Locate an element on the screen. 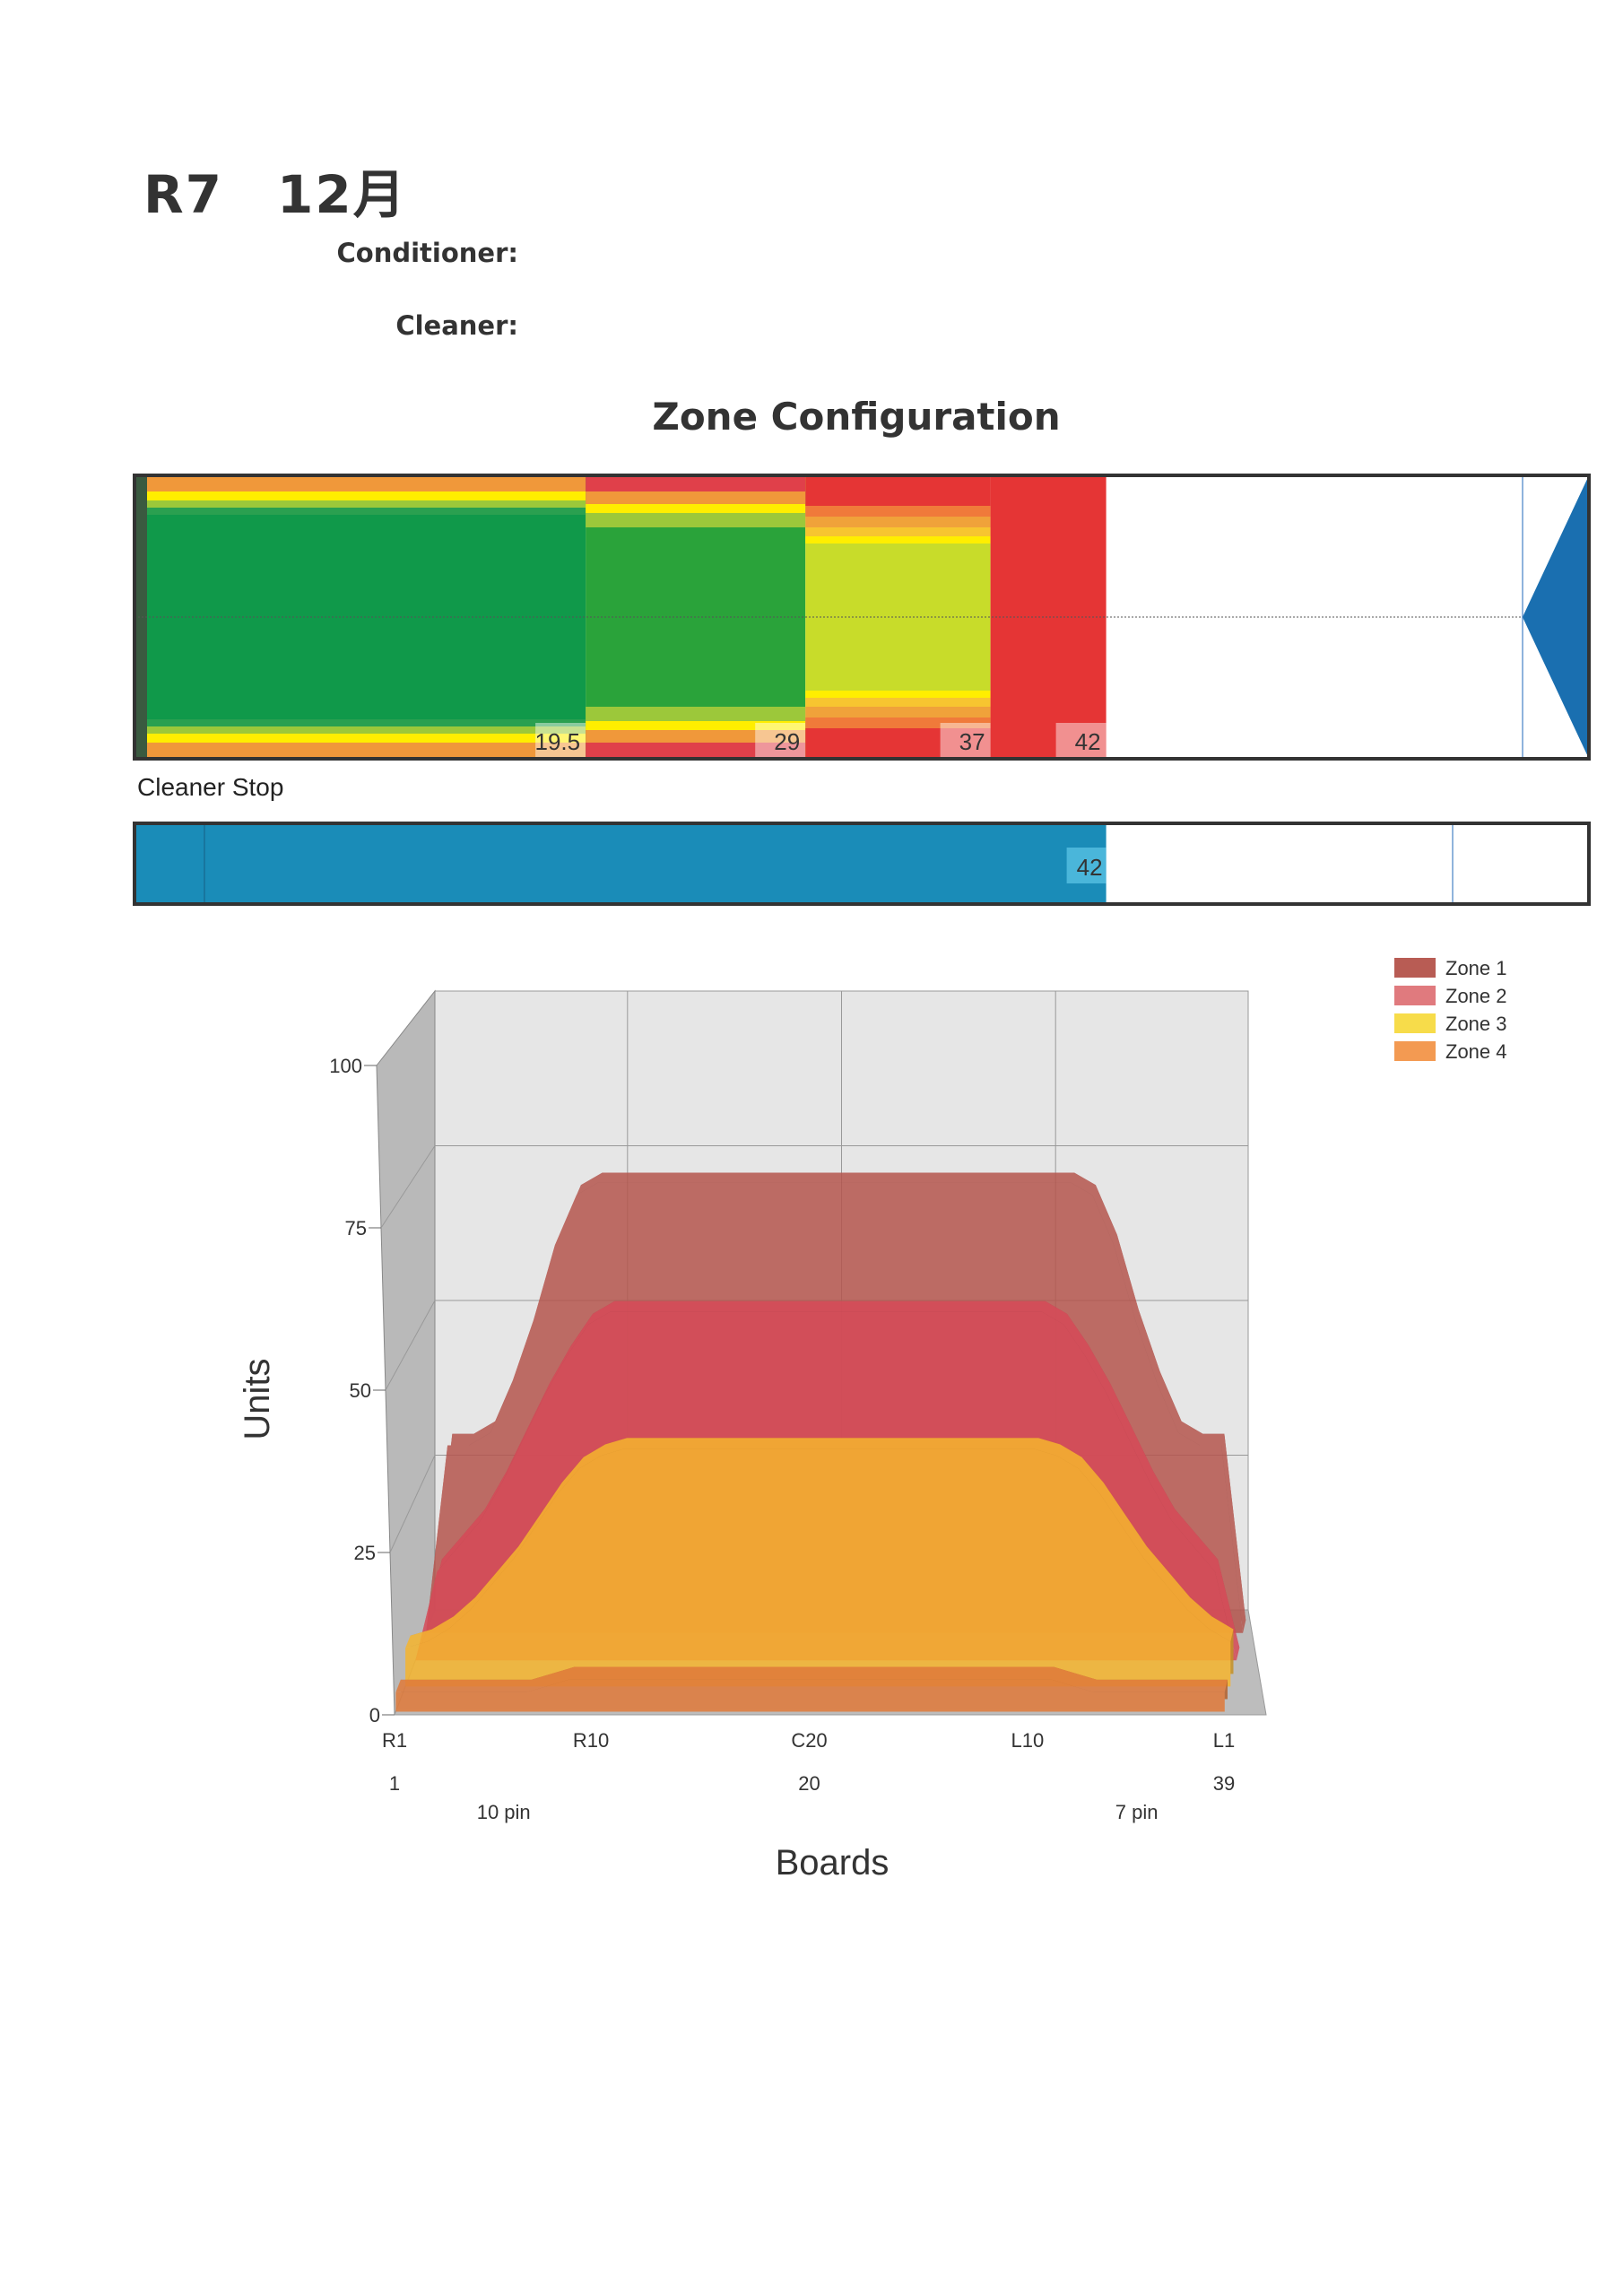 This screenshot has height=2296, width=1623. x-tick-label: L1 is located at coordinates (1224, 1740).